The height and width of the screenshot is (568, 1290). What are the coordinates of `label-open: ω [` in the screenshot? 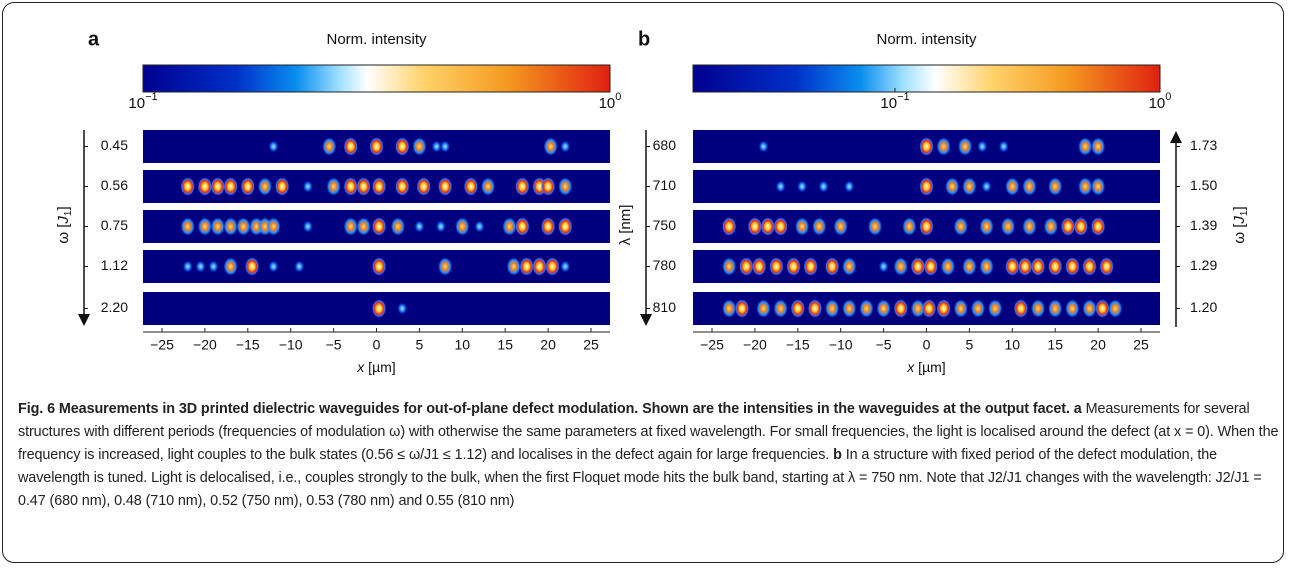 It's located at (63, 233).